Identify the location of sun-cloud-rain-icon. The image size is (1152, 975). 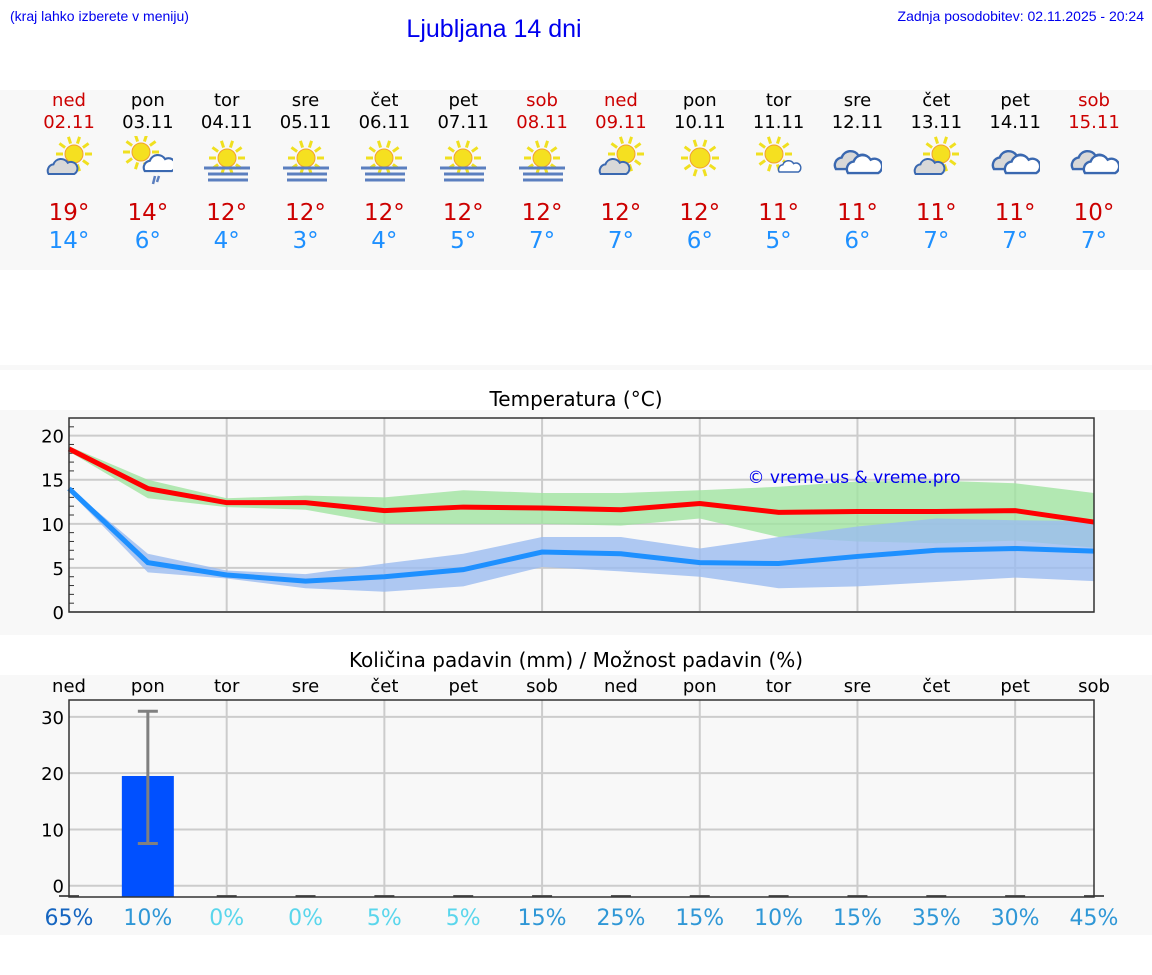
(147, 160).